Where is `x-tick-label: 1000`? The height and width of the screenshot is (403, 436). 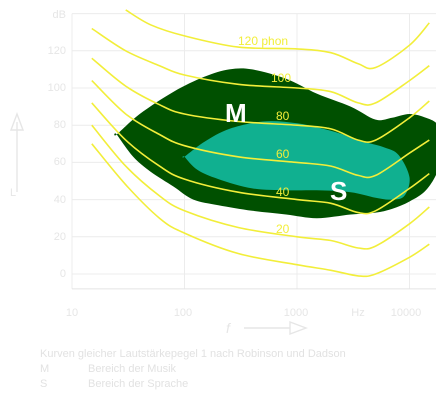
x-tick-label: 1000 is located at coordinates (296, 313).